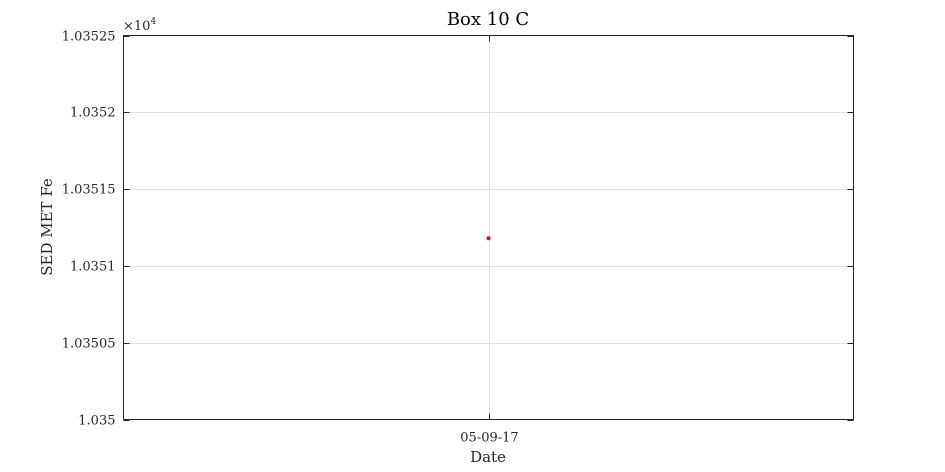 The width and height of the screenshot is (945, 472). I want to click on y-axis-exponent: ×104, so click(139, 25).